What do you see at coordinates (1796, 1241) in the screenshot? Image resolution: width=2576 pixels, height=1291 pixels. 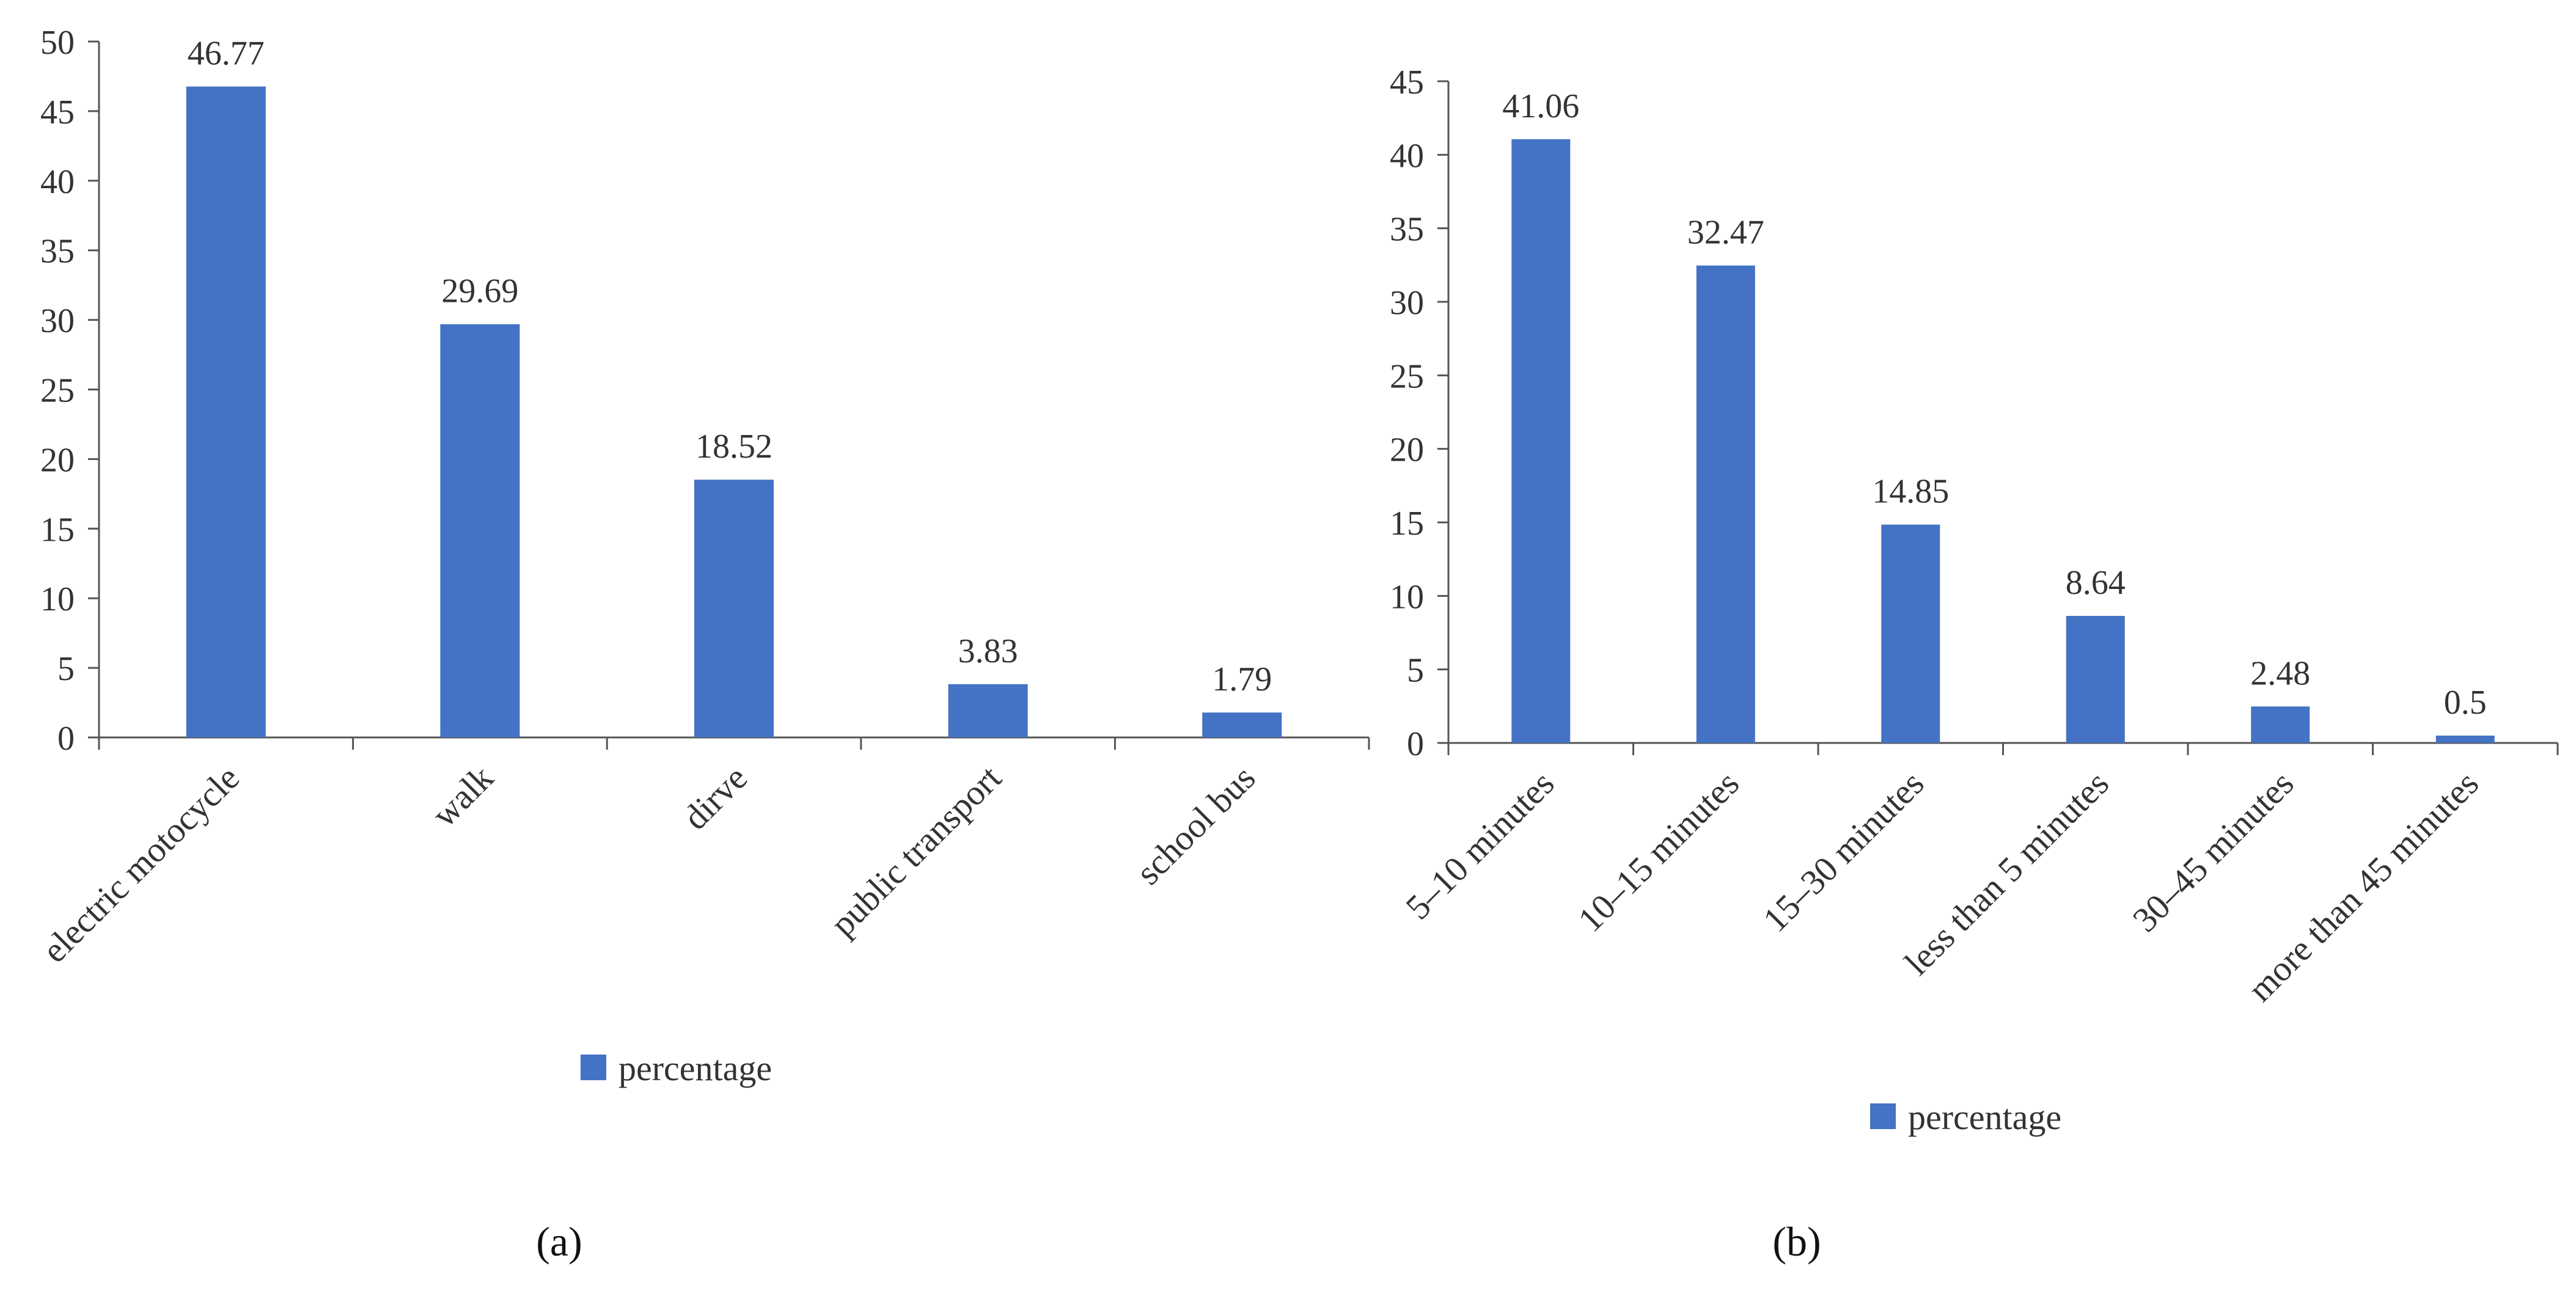 I see `panel-caption: (b)` at bounding box center [1796, 1241].